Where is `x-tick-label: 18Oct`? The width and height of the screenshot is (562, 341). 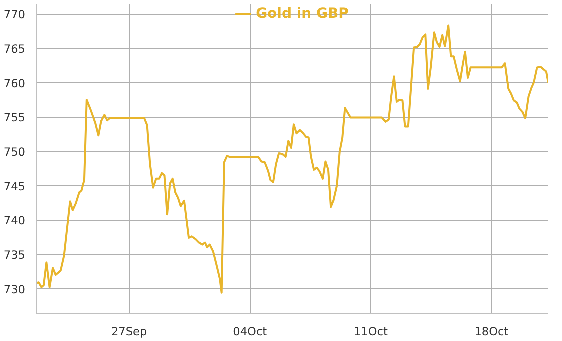 x-tick-label: 18Oct is located at coordinates (492, 331).